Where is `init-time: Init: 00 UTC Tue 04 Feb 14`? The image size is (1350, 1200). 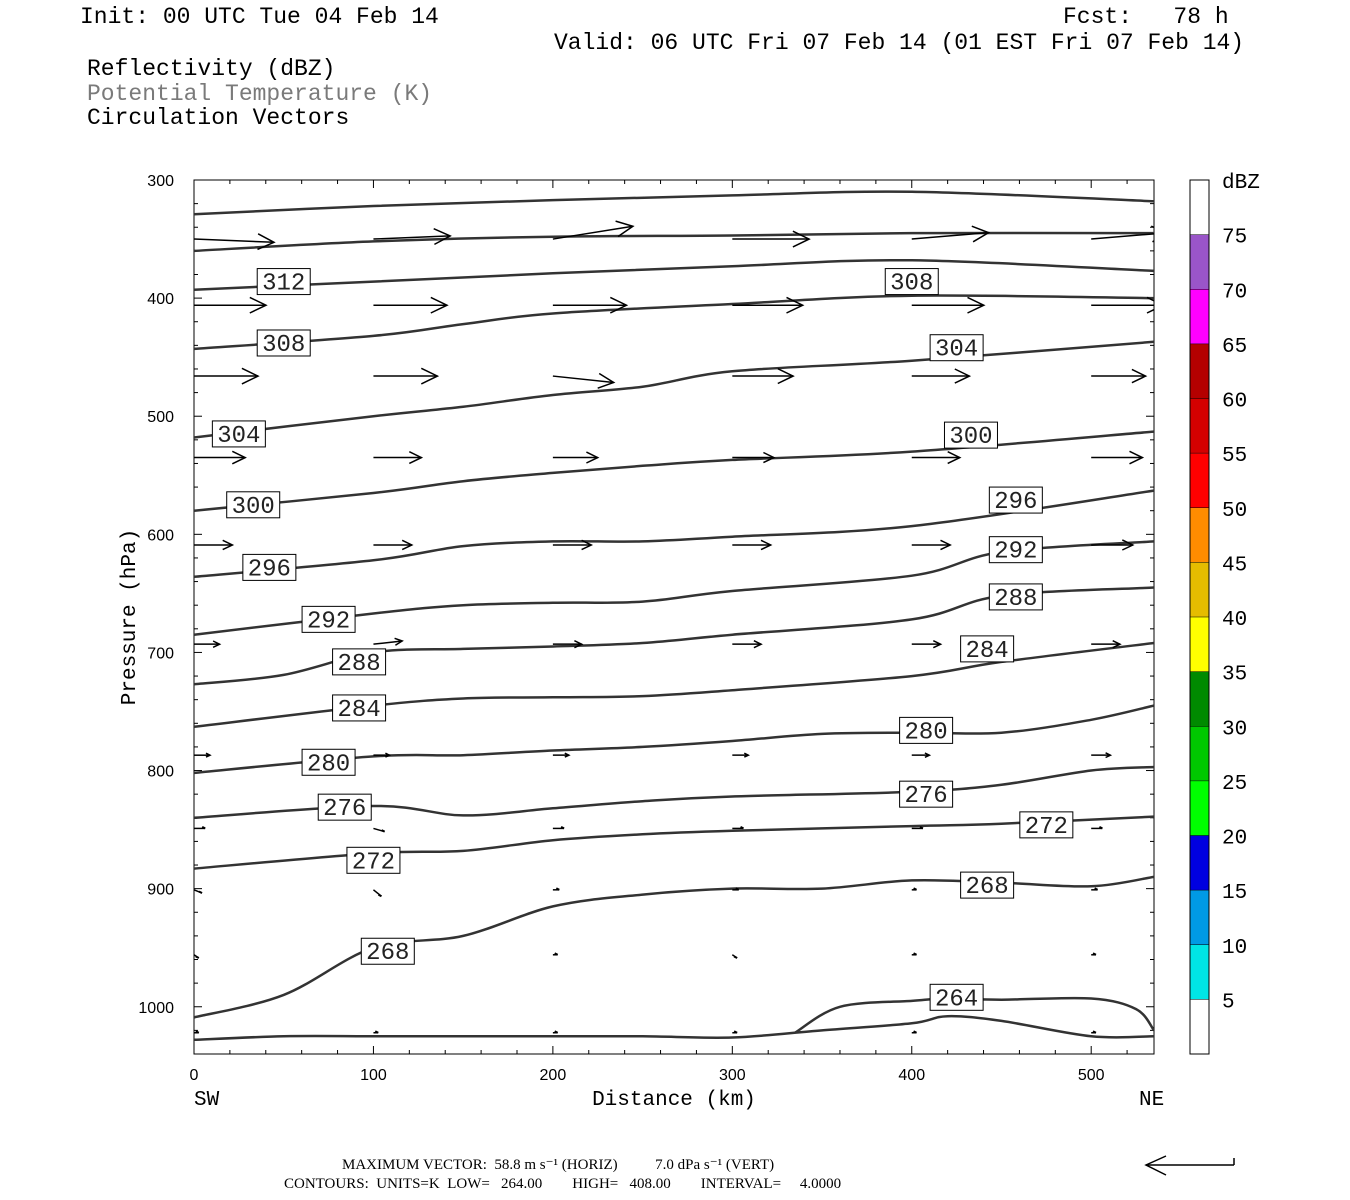
init-time: Init: 00 UTC Tue 04 Feb 14 is located at coordinates (259, 17).